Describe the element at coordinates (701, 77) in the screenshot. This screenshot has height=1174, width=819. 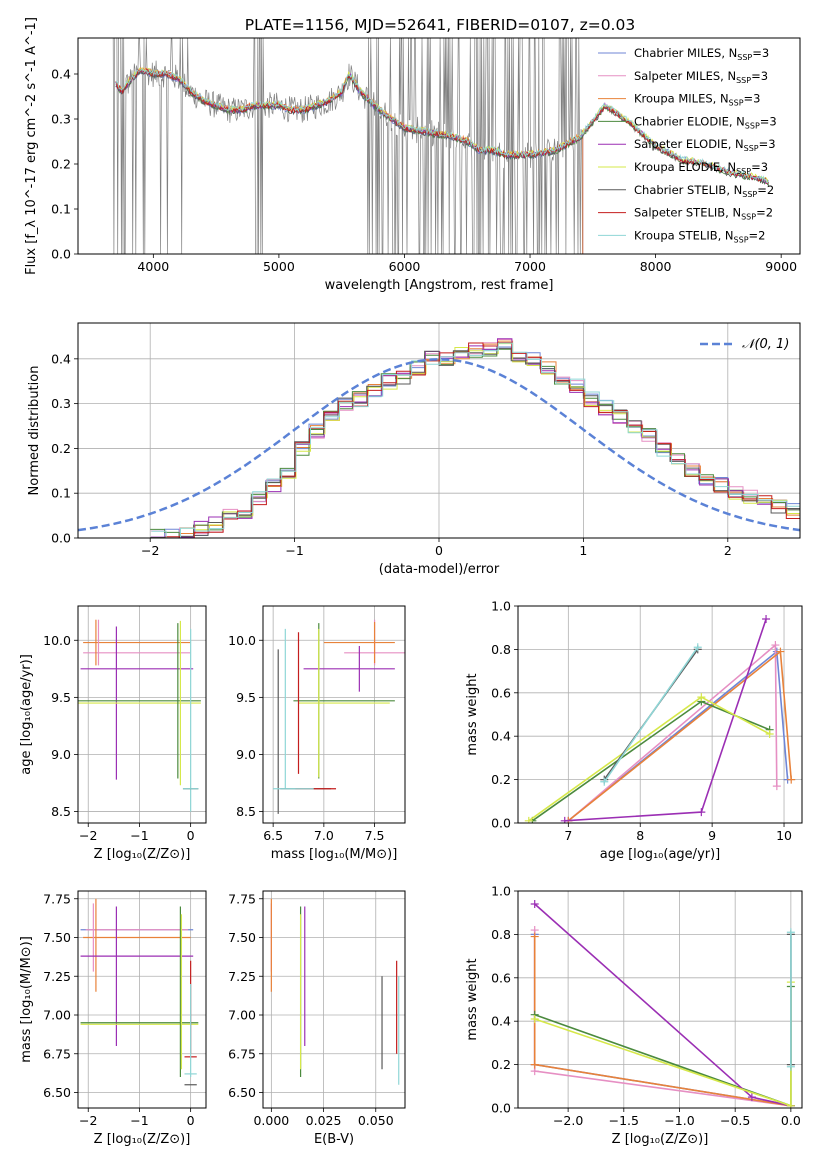
I see `legend-label: Salpeter MILES, NSSP=3` at that location.